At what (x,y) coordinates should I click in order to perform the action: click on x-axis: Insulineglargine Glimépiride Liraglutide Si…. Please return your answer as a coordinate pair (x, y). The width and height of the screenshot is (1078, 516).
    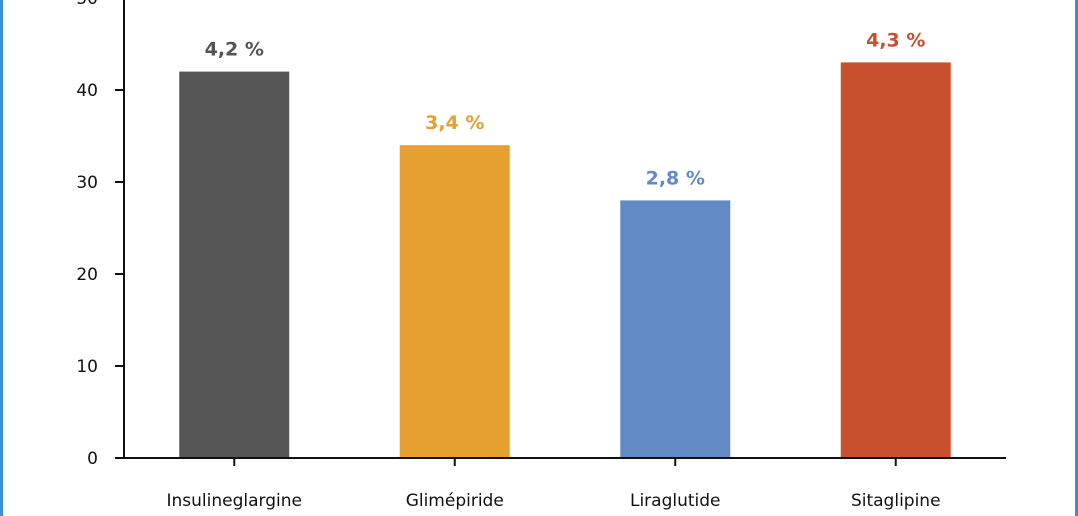
    Looking at the image, I should click on (565, 484).